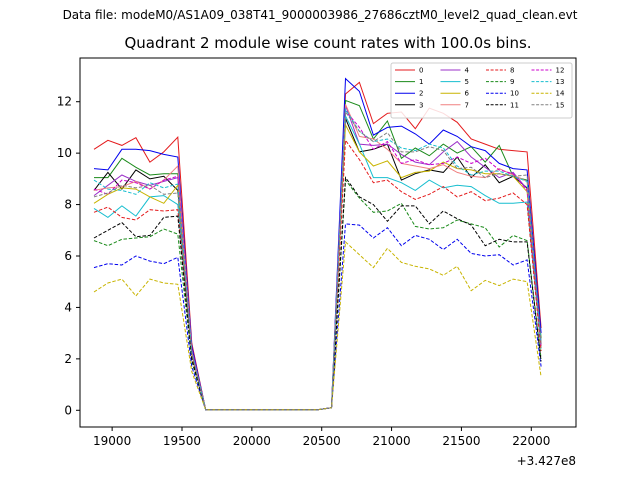  I want to click on y-tick-label: 8, so click(68, 205).